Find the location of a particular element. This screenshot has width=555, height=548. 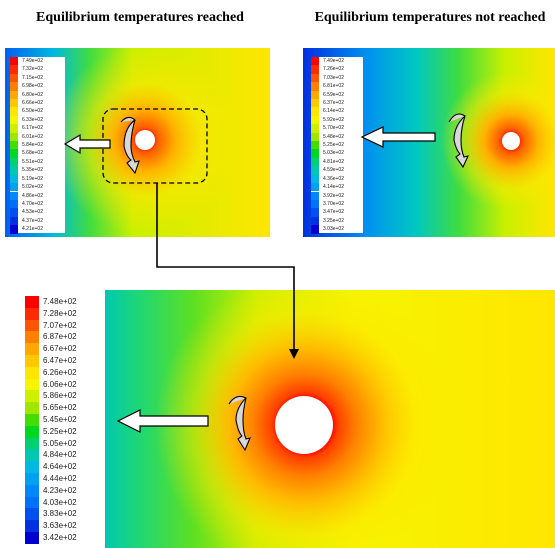

legend-label: 5.02e+02 is located at coordinates (32, 187).